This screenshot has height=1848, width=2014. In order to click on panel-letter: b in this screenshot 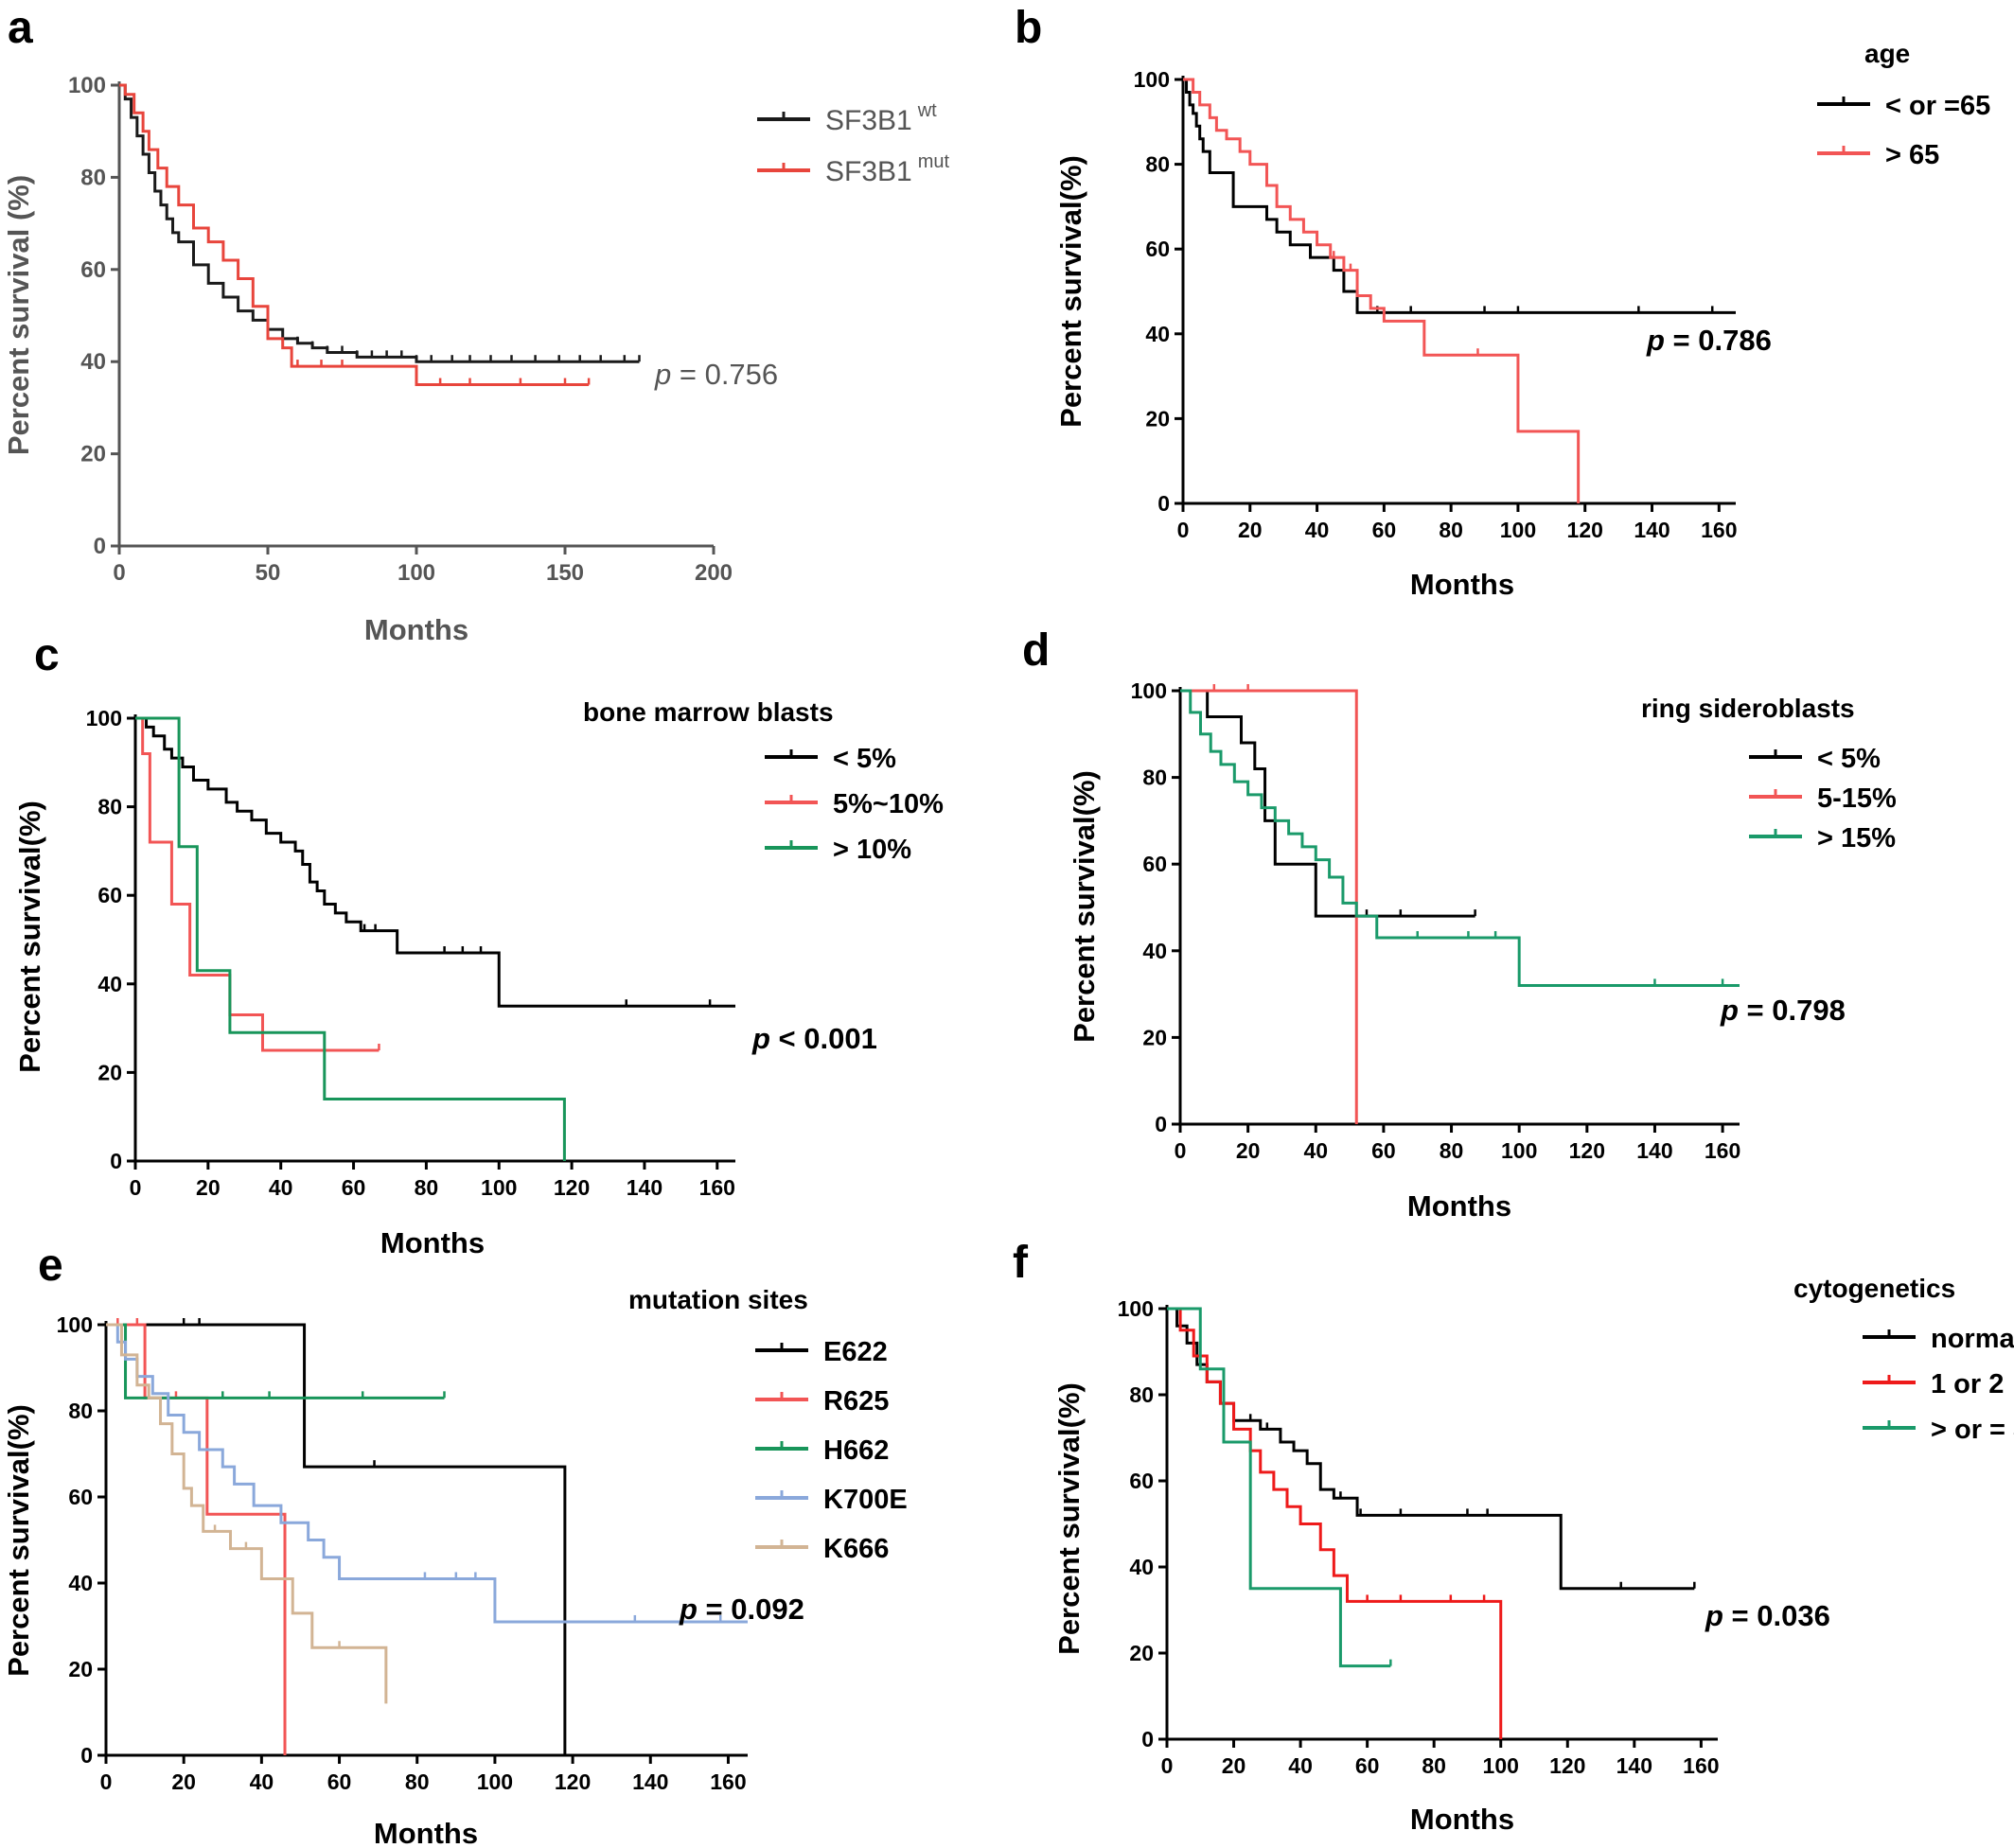, I will do `click(1028, 28)`.